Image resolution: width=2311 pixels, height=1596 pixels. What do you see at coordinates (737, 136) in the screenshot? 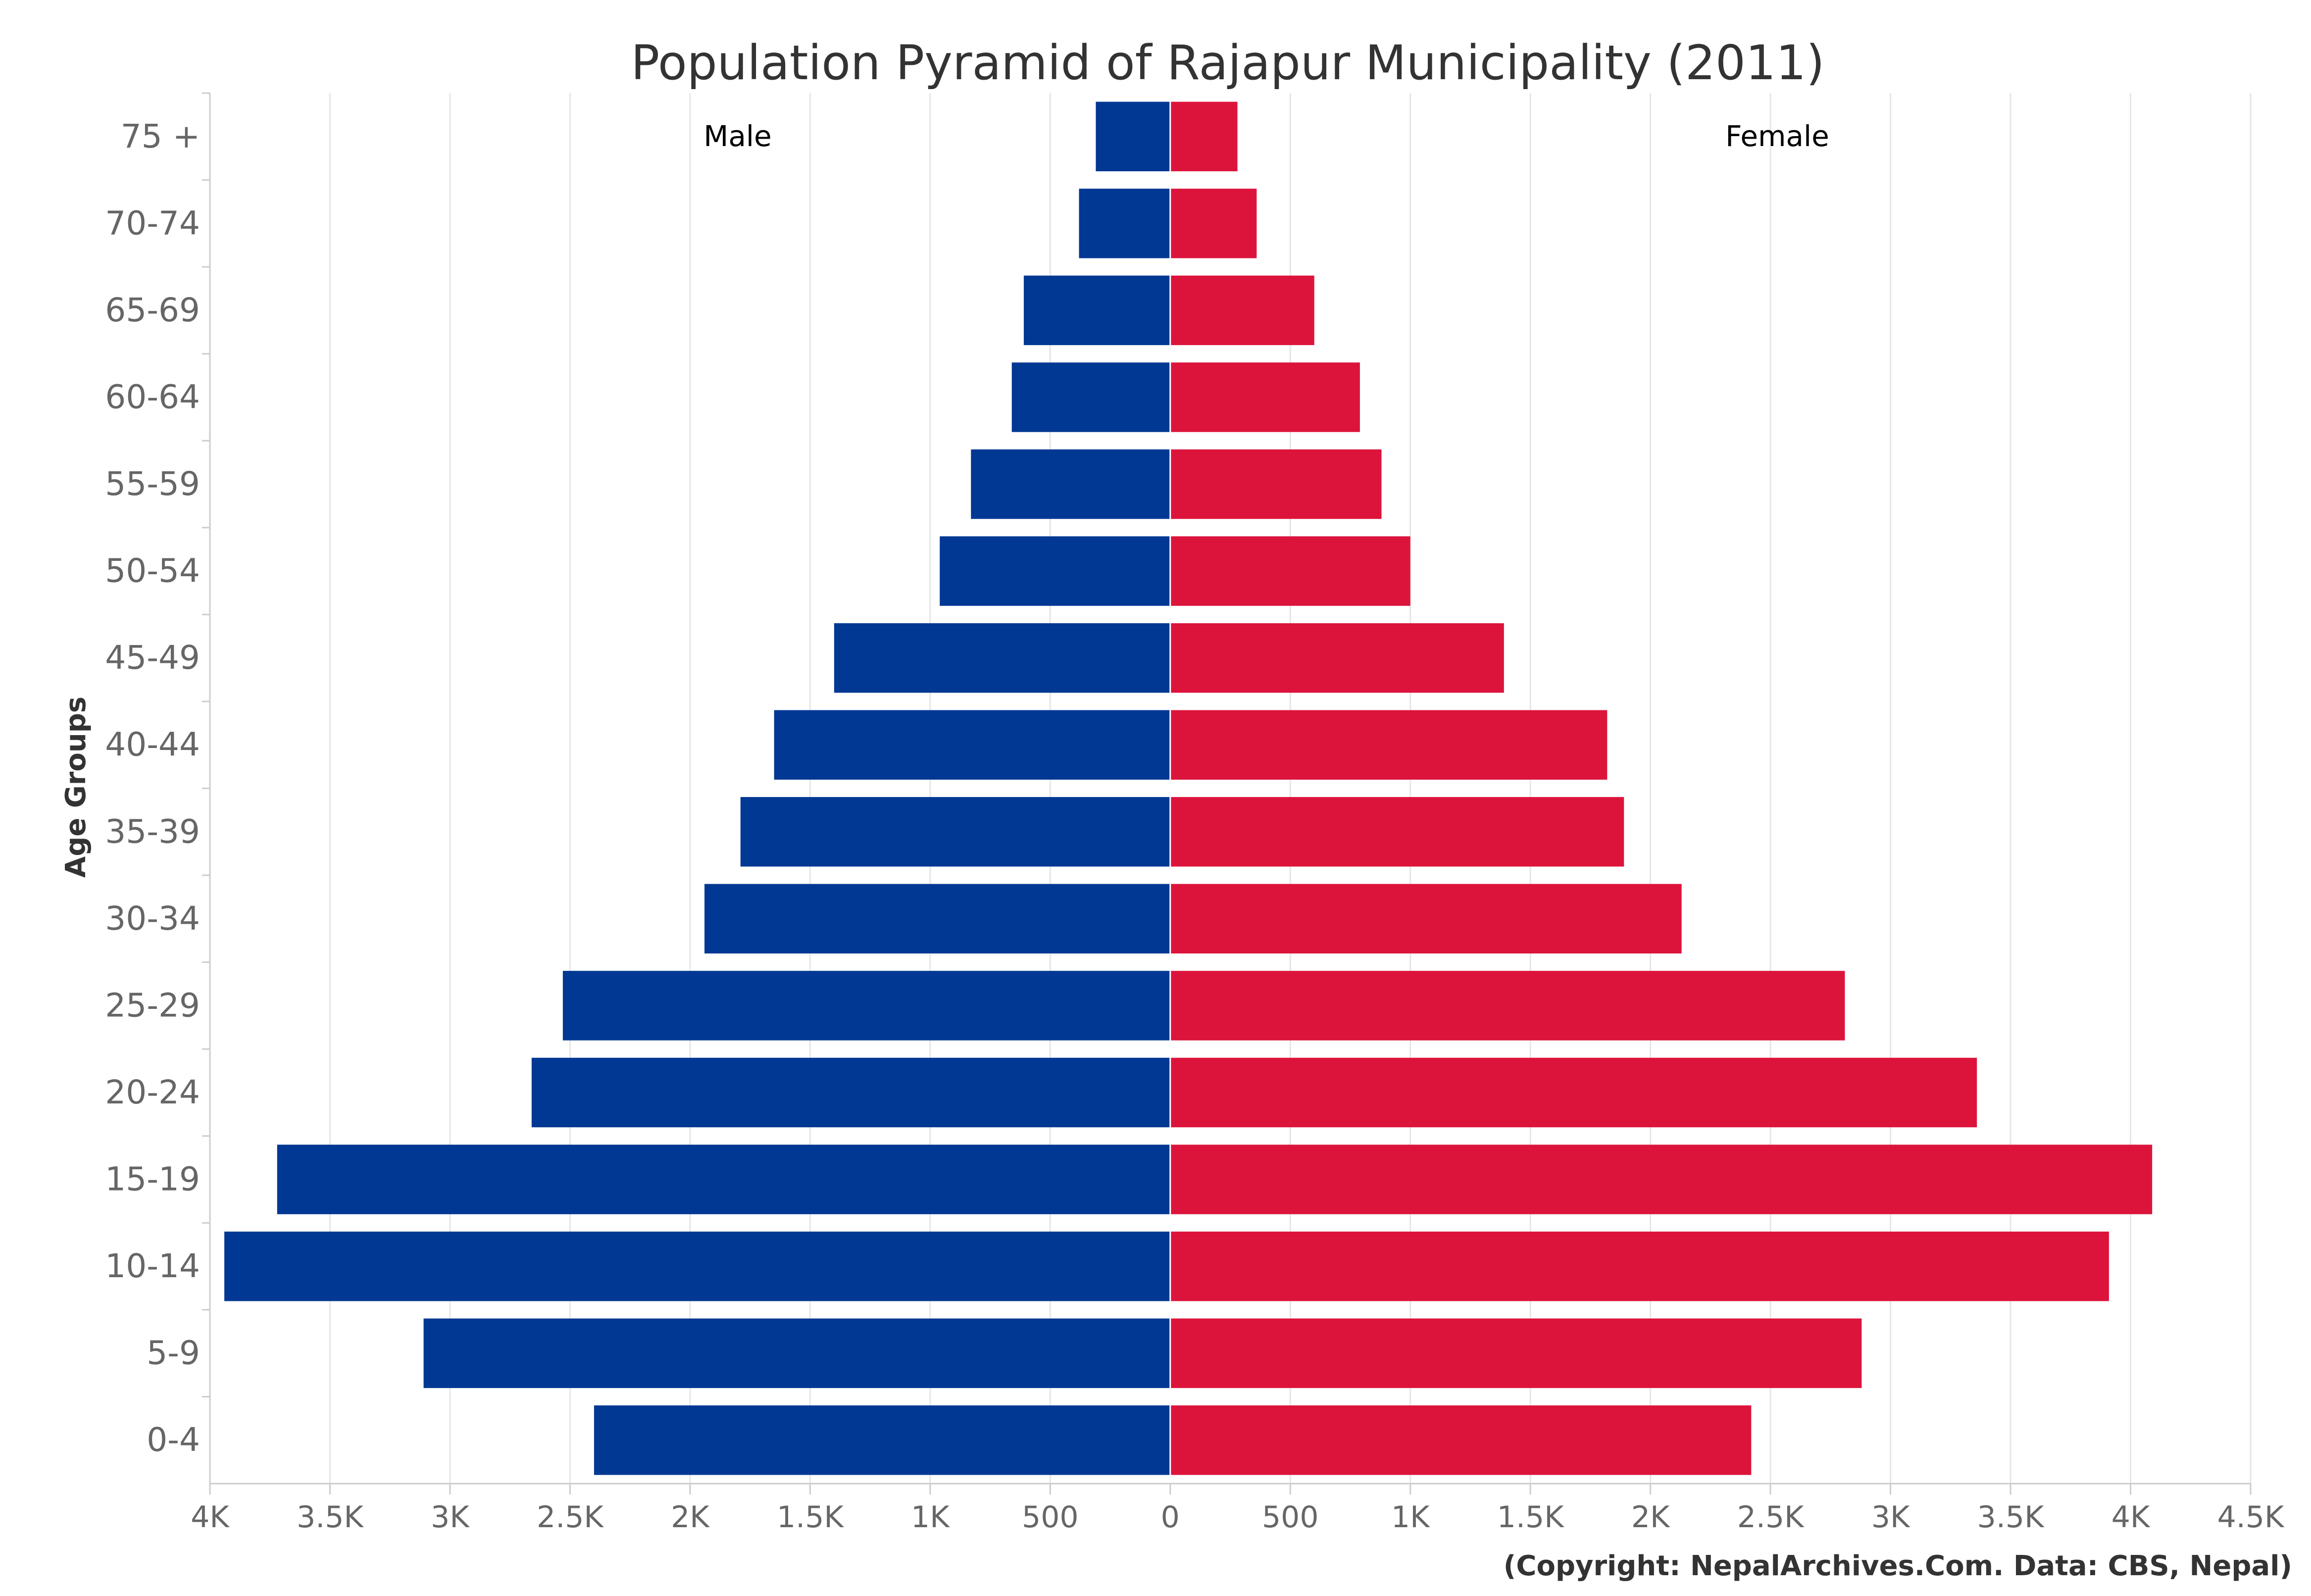
I see `series-label-male: Male` at bounding box center [737, 136].